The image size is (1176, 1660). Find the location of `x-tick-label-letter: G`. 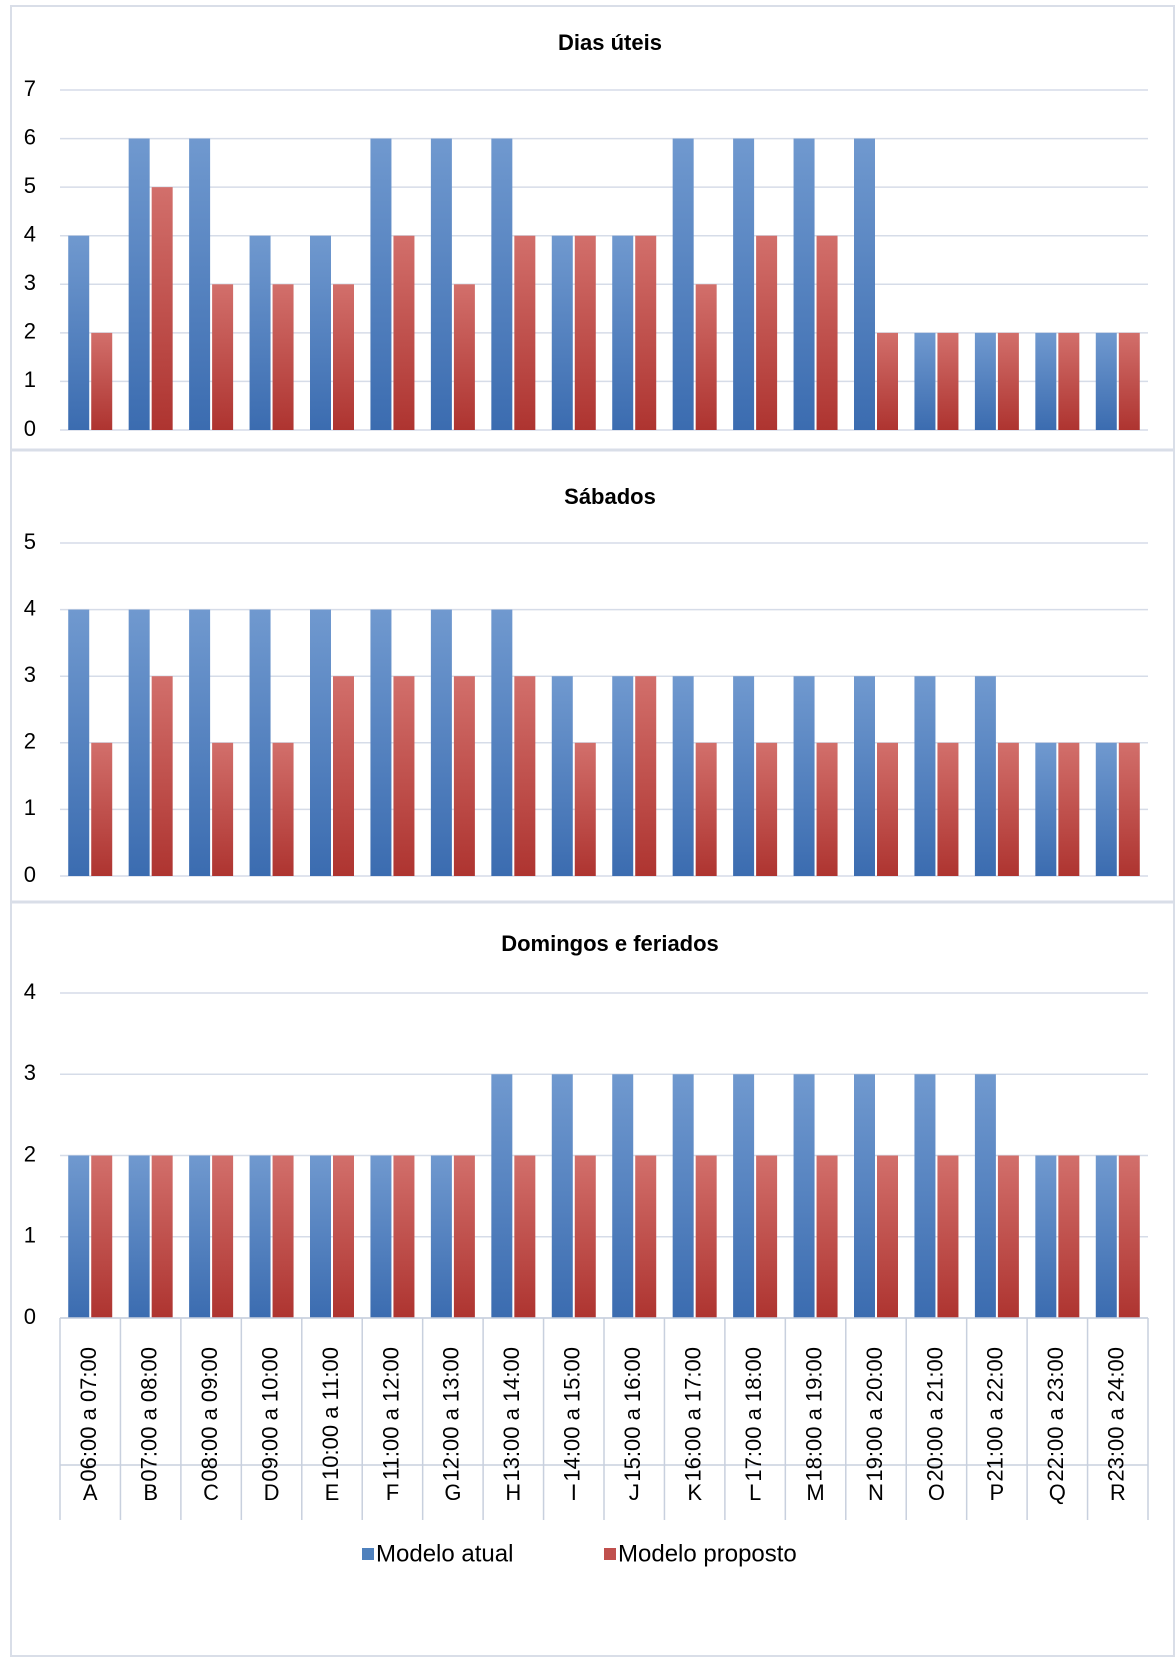

x-tick-label-letter: G is located at coordinates (452, 1492).